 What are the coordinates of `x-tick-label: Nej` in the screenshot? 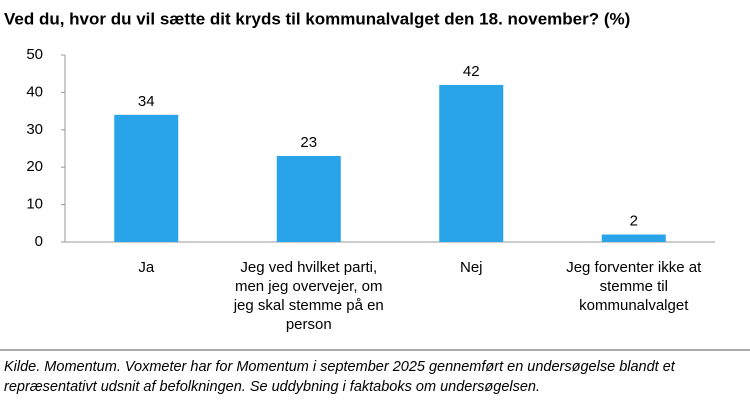 It's located at (471, 267).